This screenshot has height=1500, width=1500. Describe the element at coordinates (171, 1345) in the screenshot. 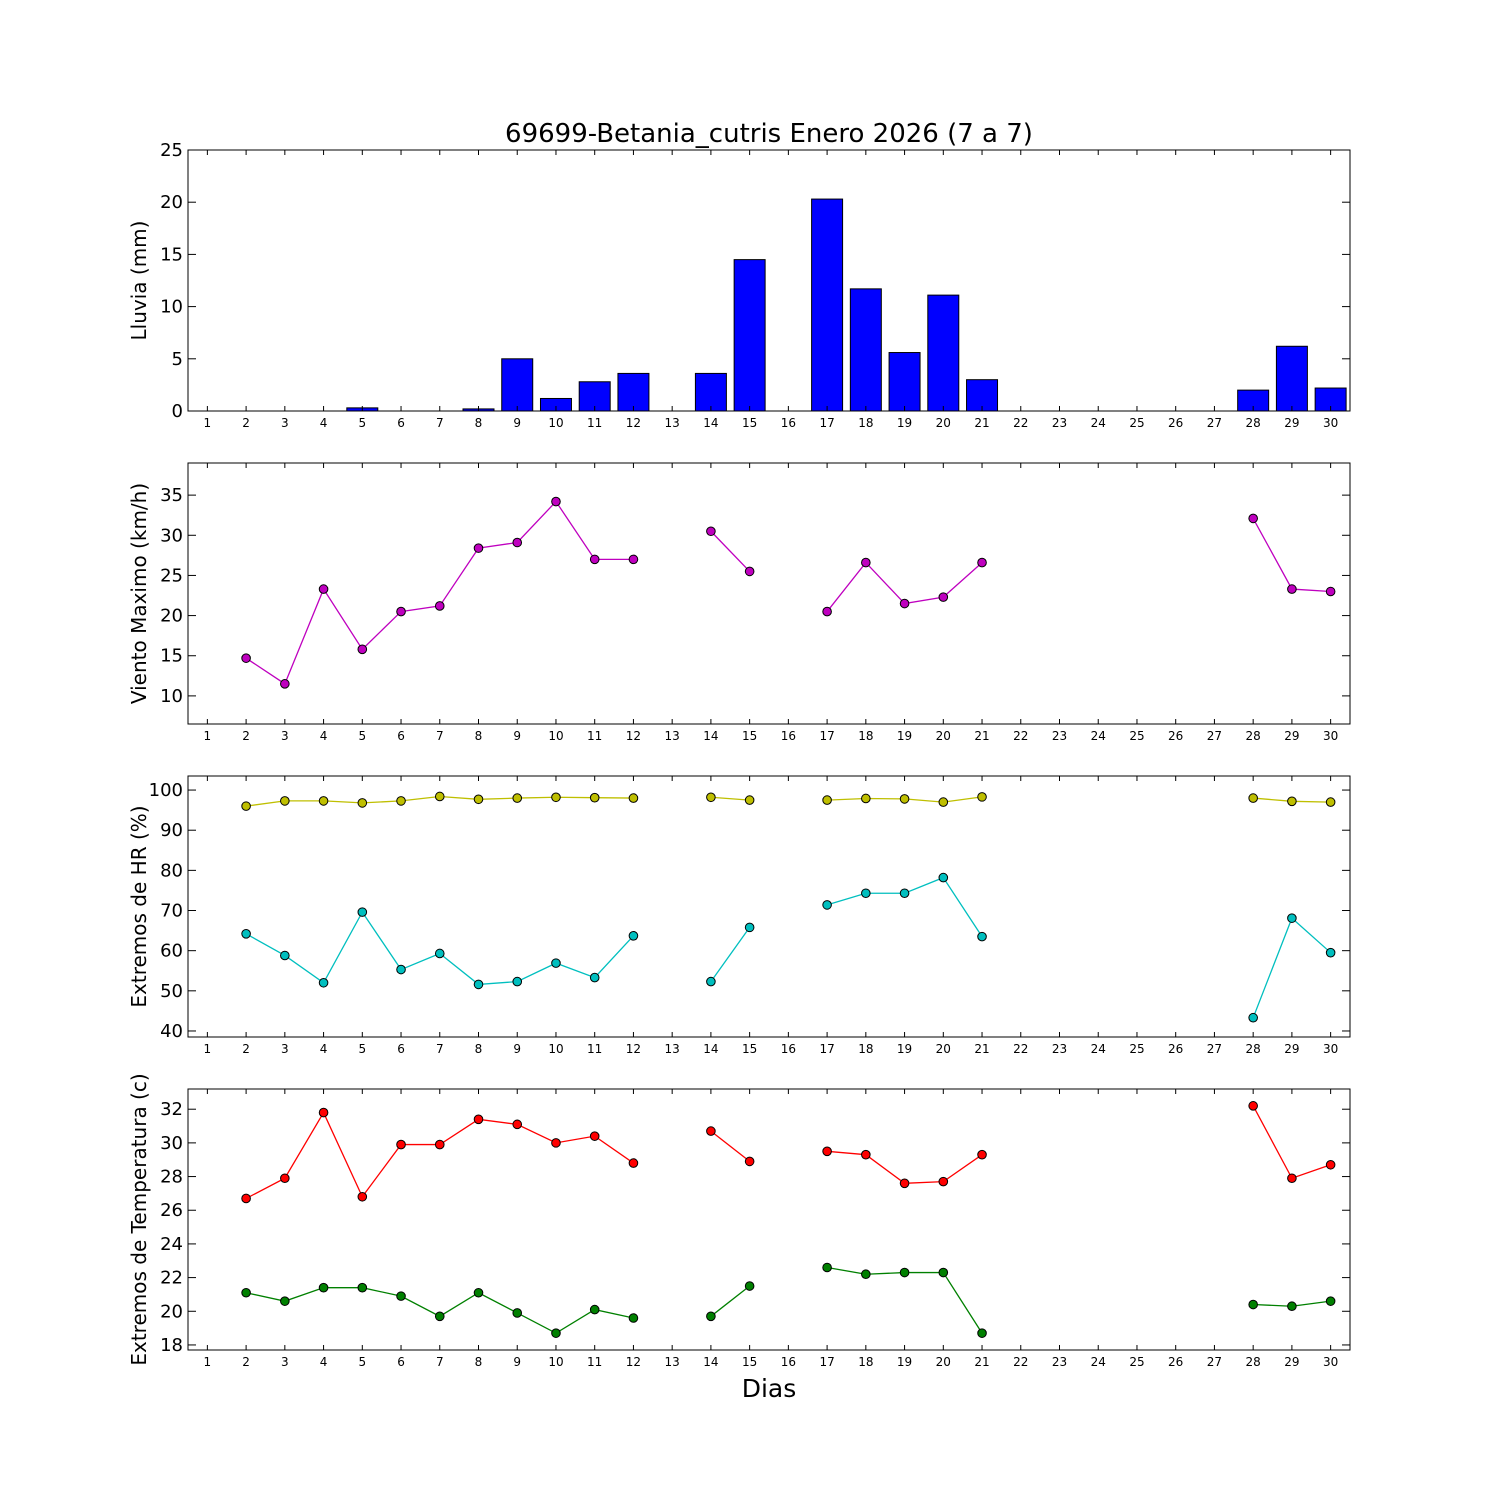

I see `y-tick-label: 18` at that location.